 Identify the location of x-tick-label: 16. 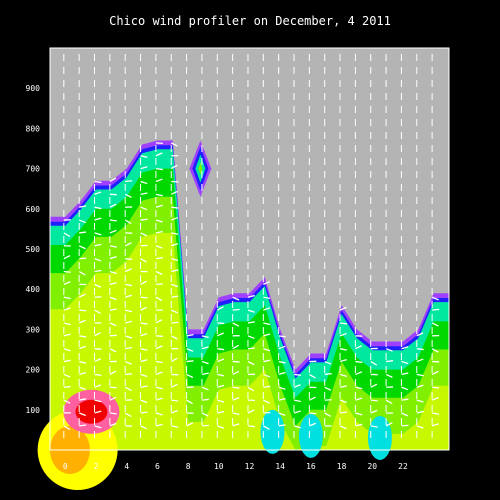
(311, 466).